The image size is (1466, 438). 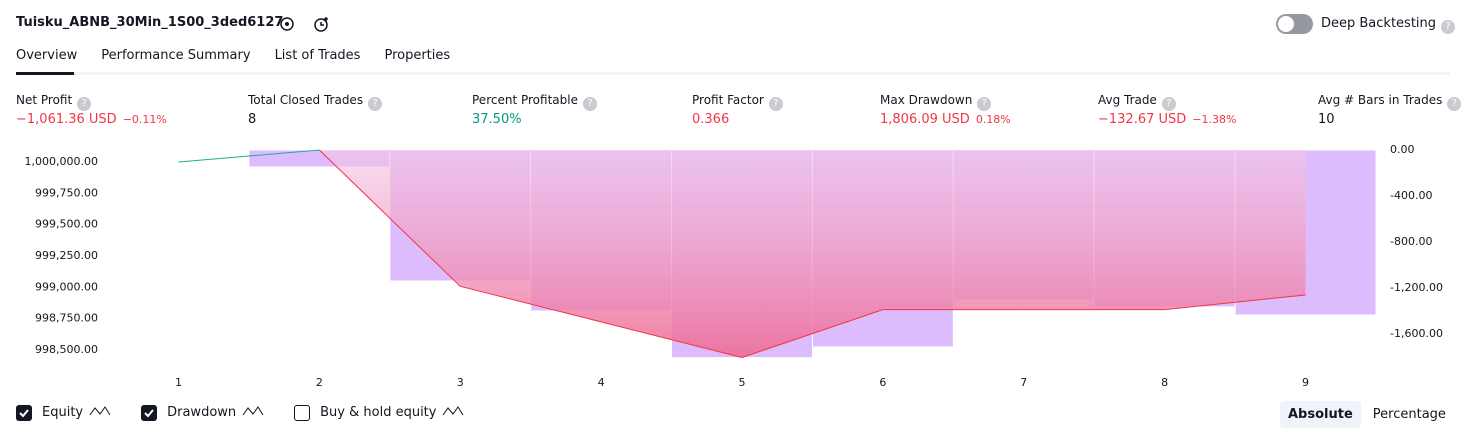 What do you see at coordinates (47, 55) in the screenshot?
I see `tab: Overview` at bounding box center [47, 55].